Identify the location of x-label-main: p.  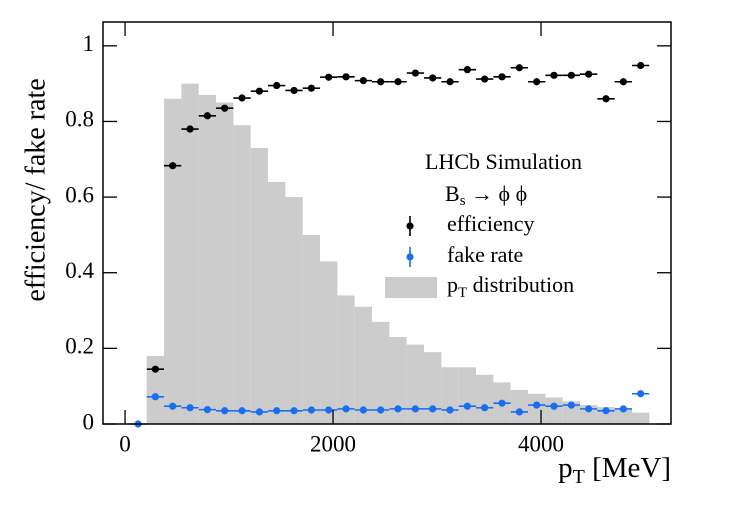
(565, 468).